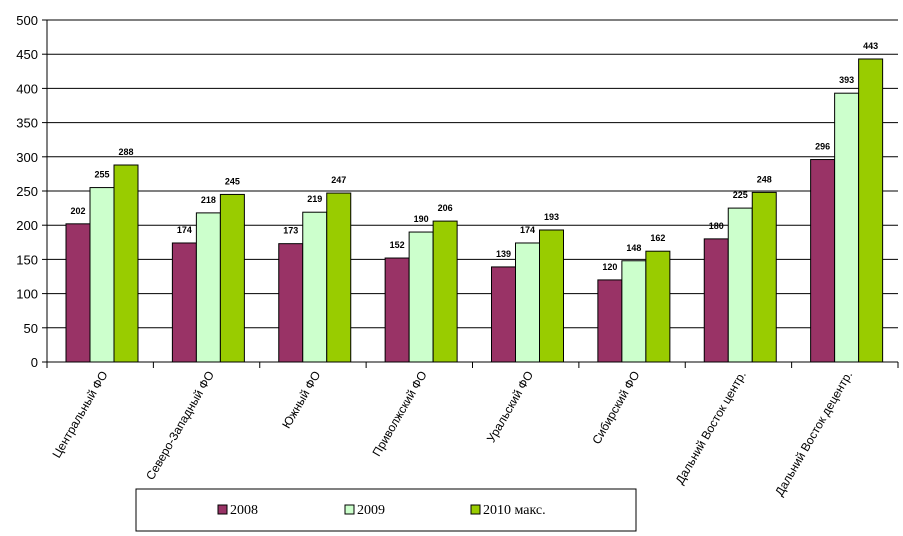  What do you see at coordinates (101, 175) in the screenshot?
I see `data-label: 255` at bounding box center [101, 175].